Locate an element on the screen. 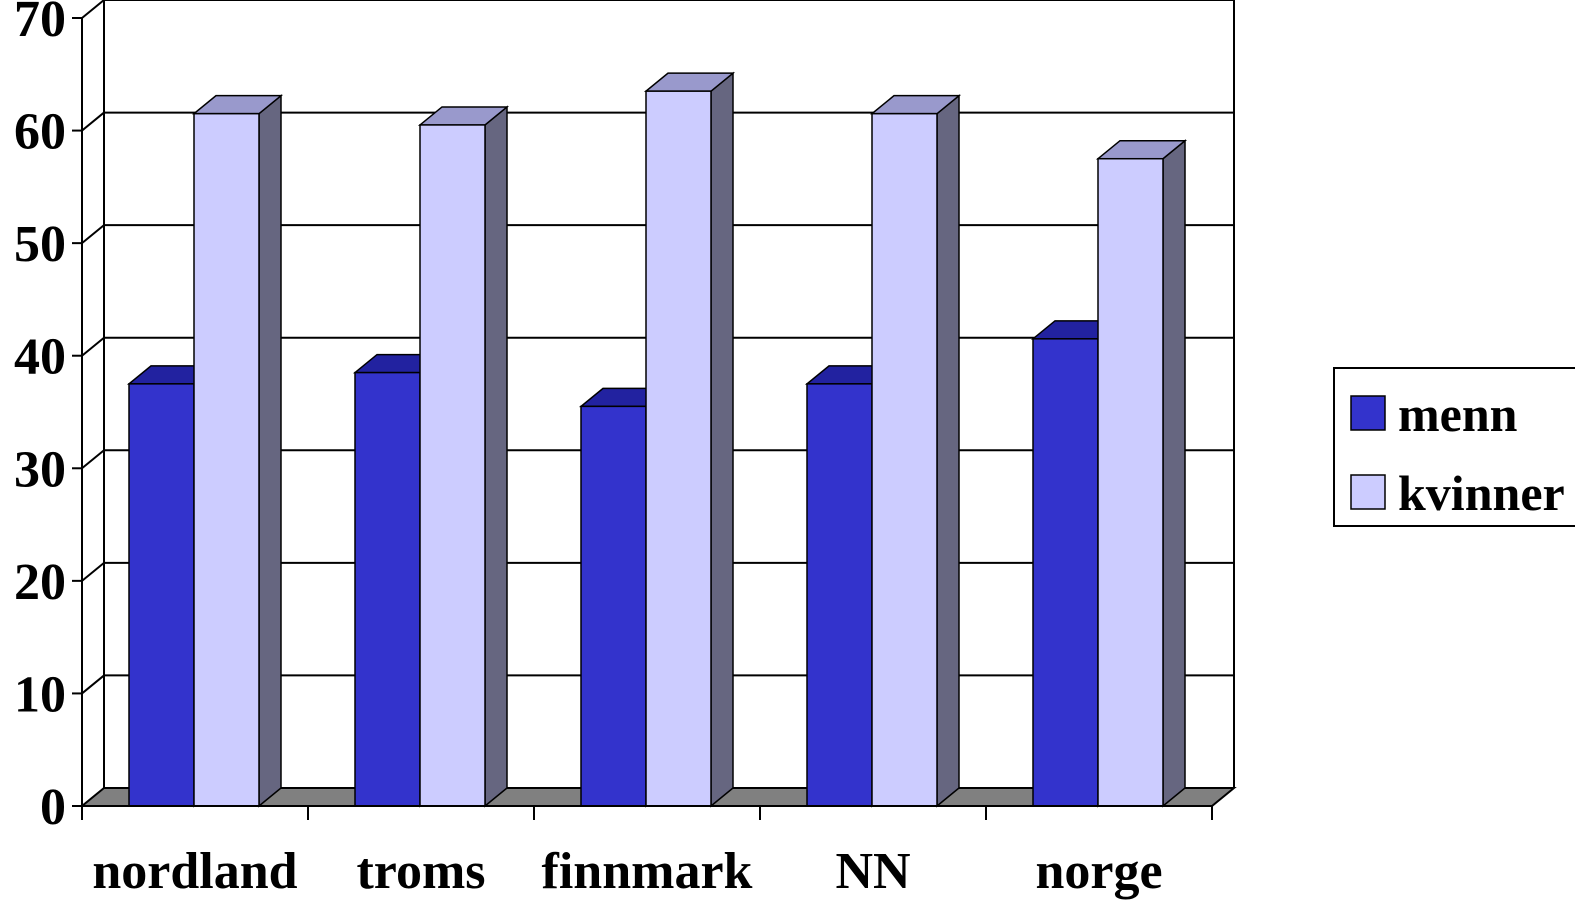 The width and height of the screenshot is (1575, 906). y-tick-label: 70 is located at coordinates (40, 24).